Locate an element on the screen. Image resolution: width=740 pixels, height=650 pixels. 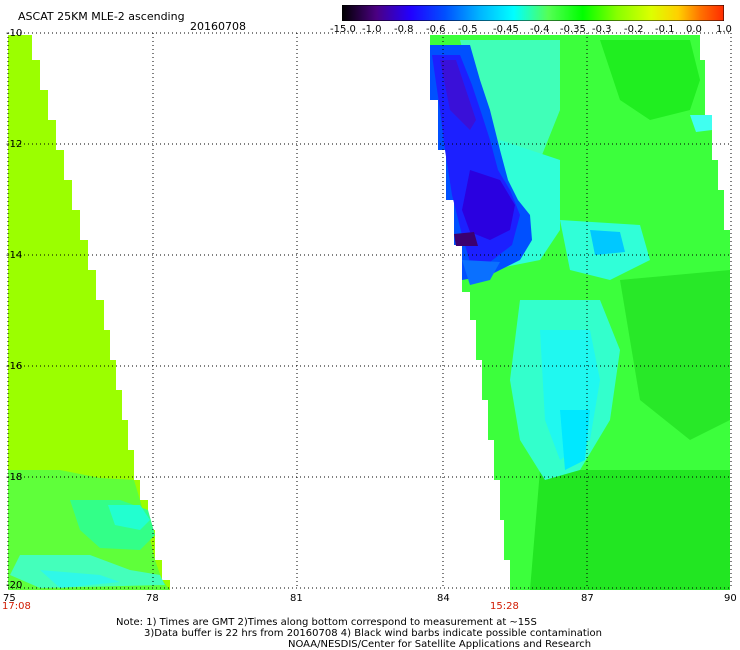
colorbar-label: -0.4 is located at coordinates (540, 29).